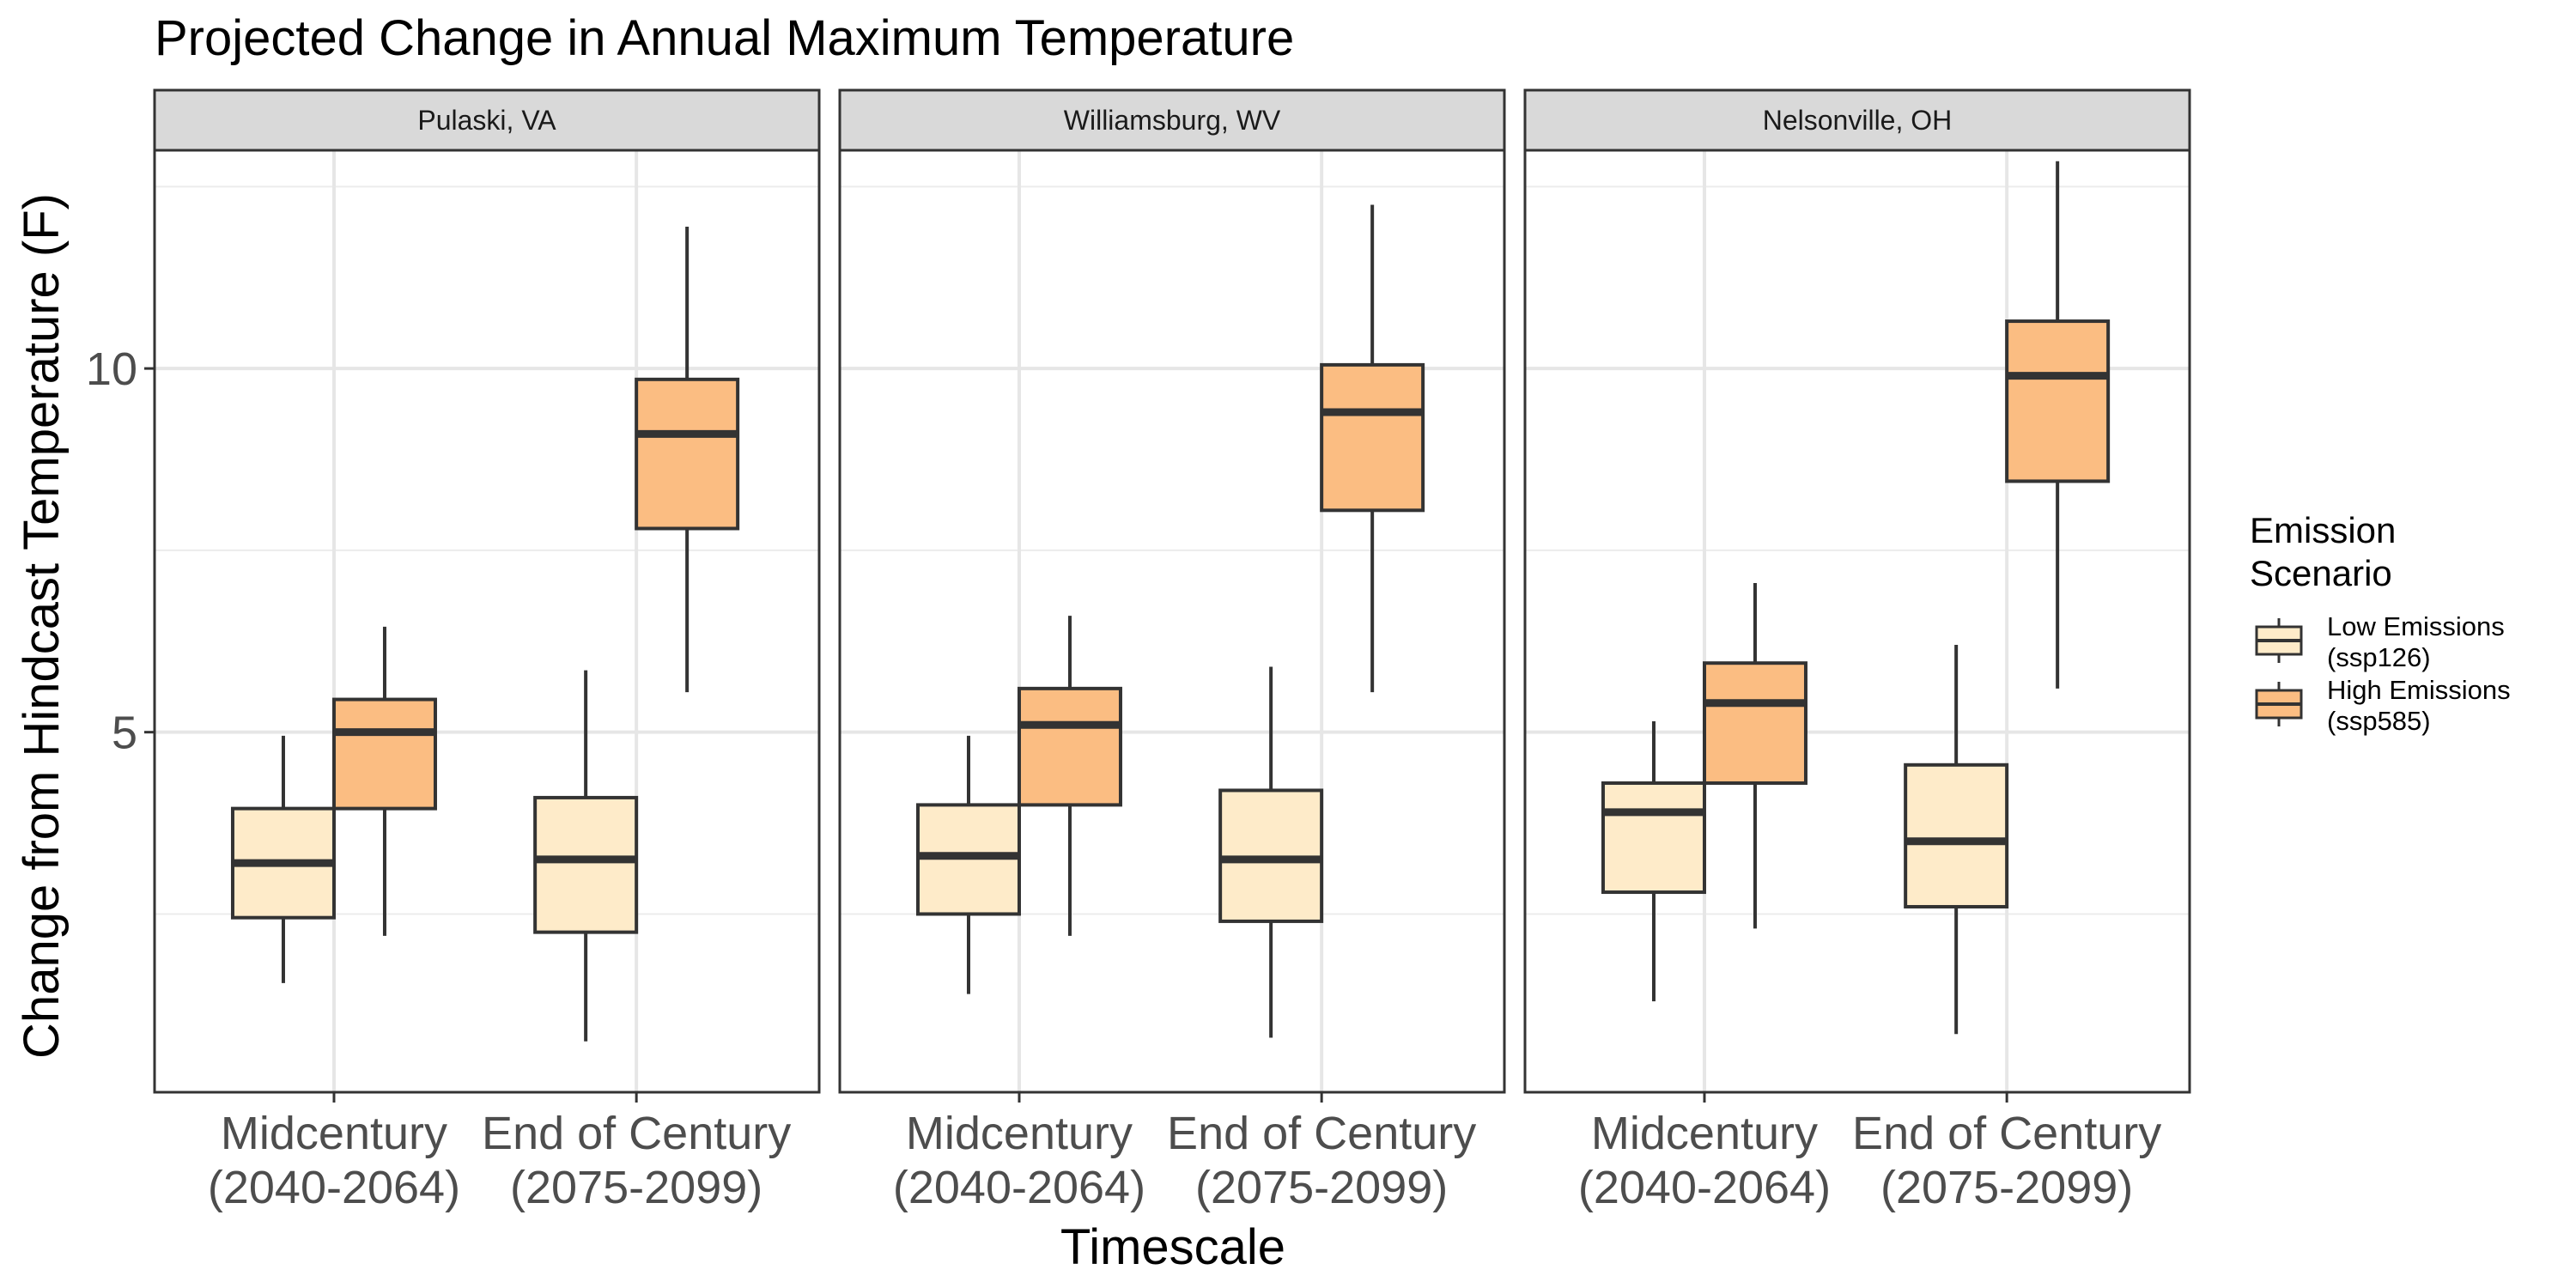  Describe the element at coordinates (2416, 626) in the screenshot. I see `legend-label: Low Emissions` at that location.